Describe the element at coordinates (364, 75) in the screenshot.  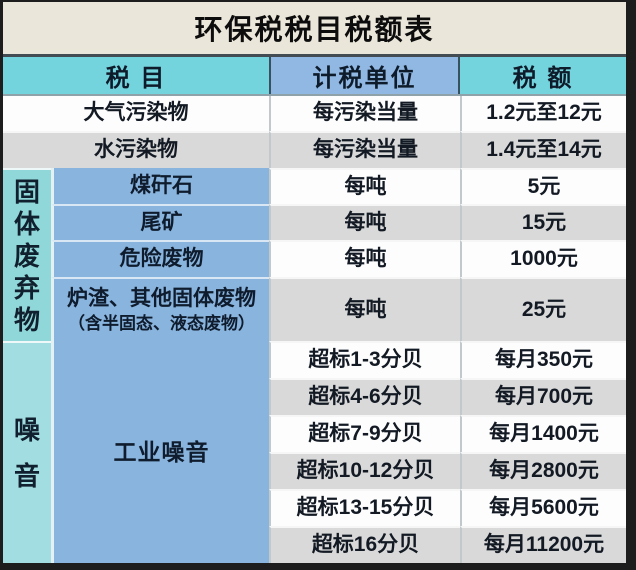
I see `header-tax-unit: 计税单位` at that location.